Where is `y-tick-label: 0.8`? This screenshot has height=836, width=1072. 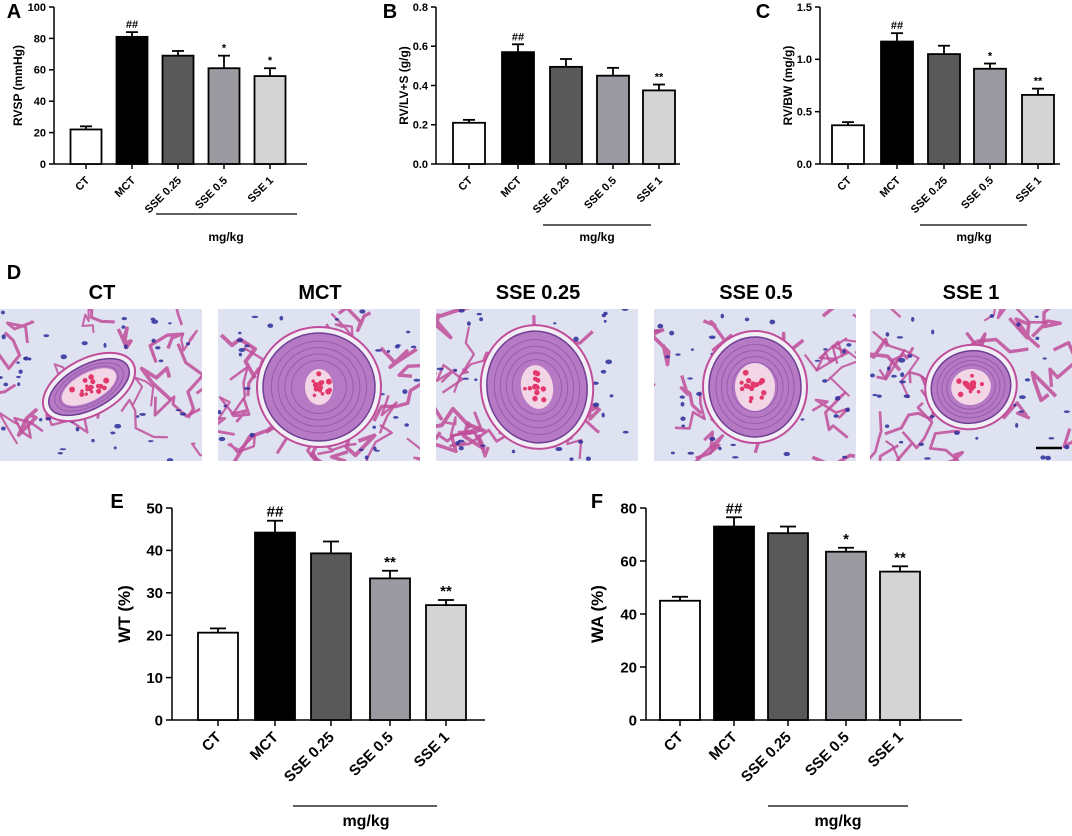 y-tick-label: 0.8 is located at coordinates (420, 8).